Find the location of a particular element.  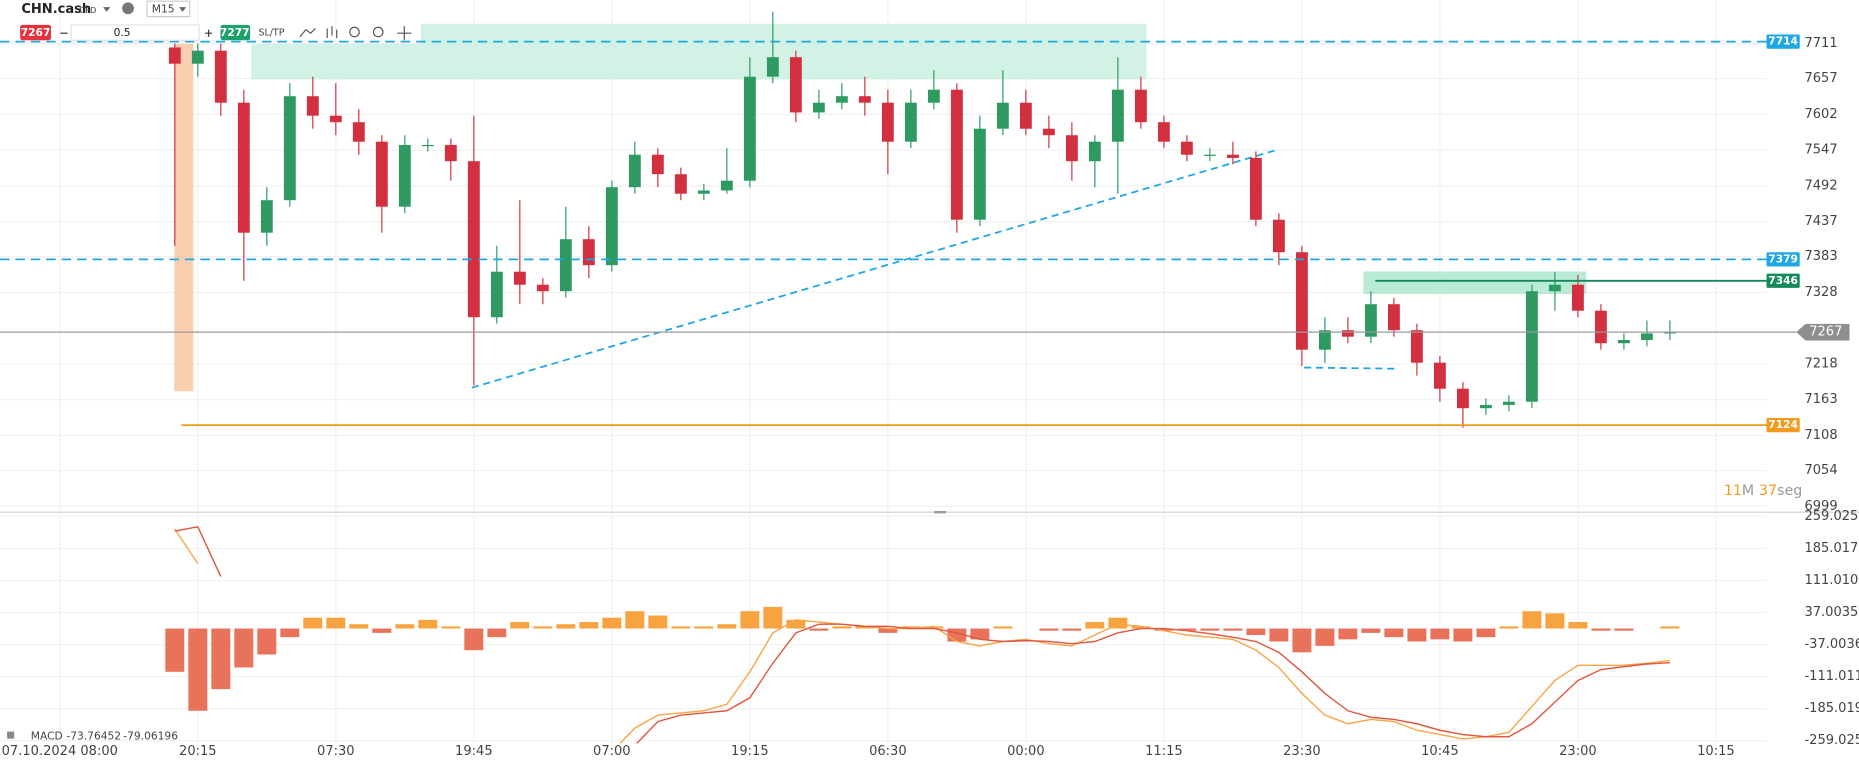

instrument-kind: CFD is located at coordinates (87, 10).